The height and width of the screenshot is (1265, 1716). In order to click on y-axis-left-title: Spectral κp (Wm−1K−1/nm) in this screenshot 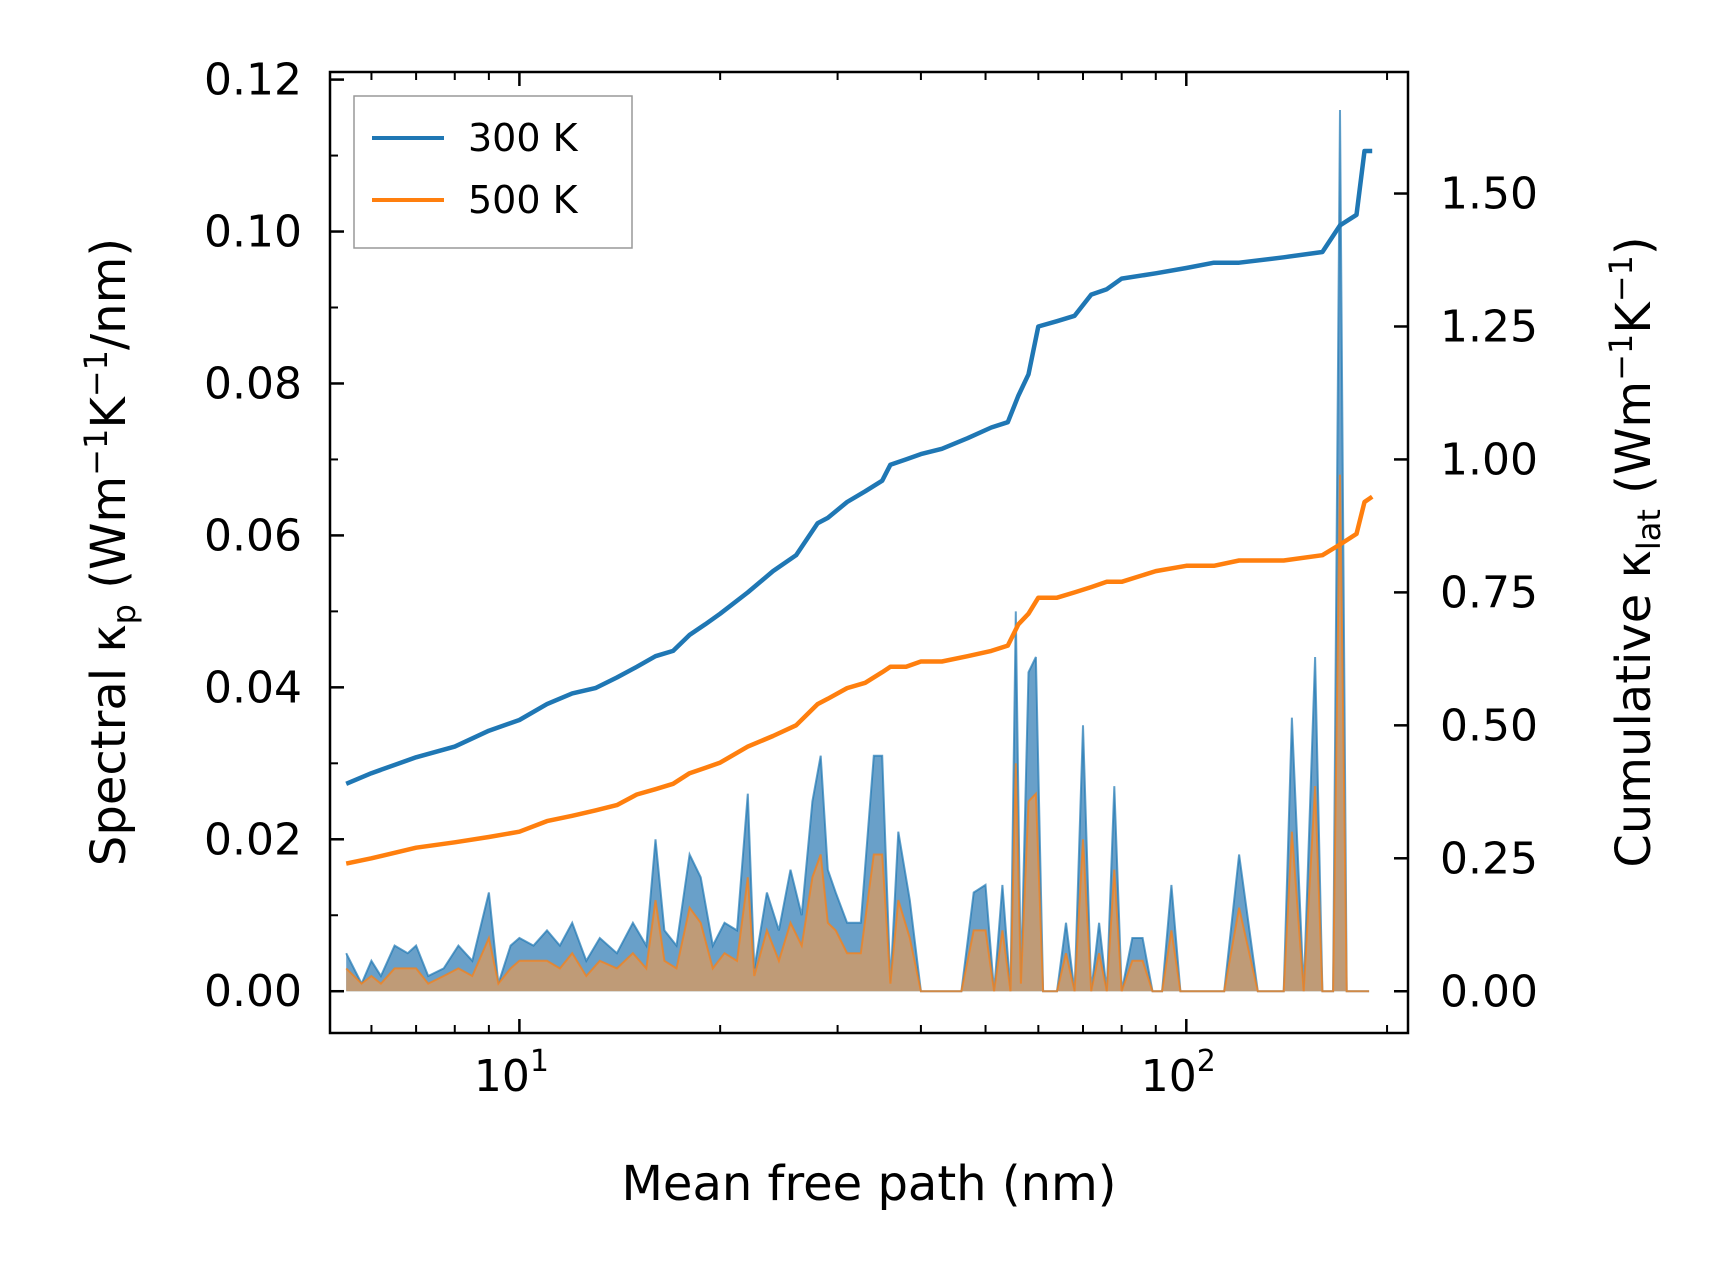, I will do `click(110, 552)`.